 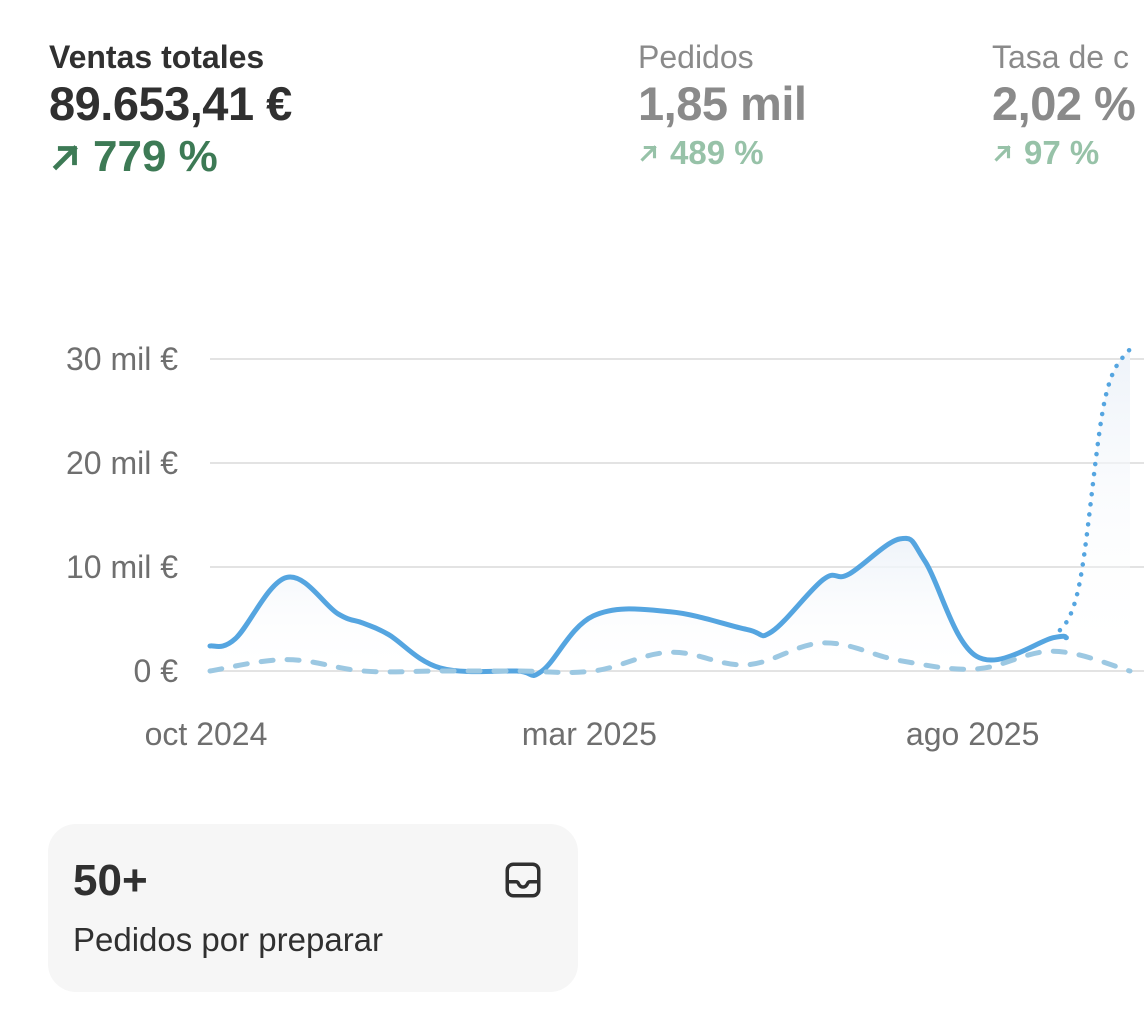 I want to click on orders-to-fulfill-caption: Pedidos por preparar, so click(x=228, y=939).